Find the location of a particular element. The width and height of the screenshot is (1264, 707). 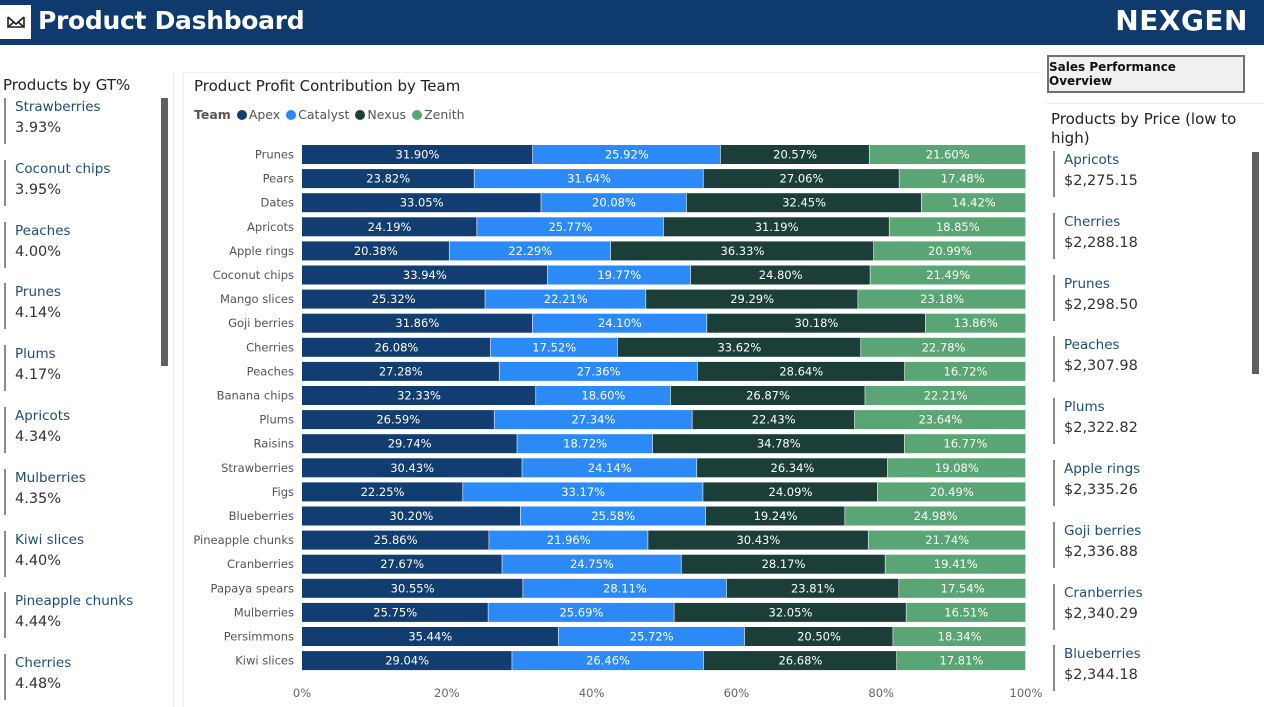

list-item: Peaches $2,307.98 is located at coordinates (1143, 359).